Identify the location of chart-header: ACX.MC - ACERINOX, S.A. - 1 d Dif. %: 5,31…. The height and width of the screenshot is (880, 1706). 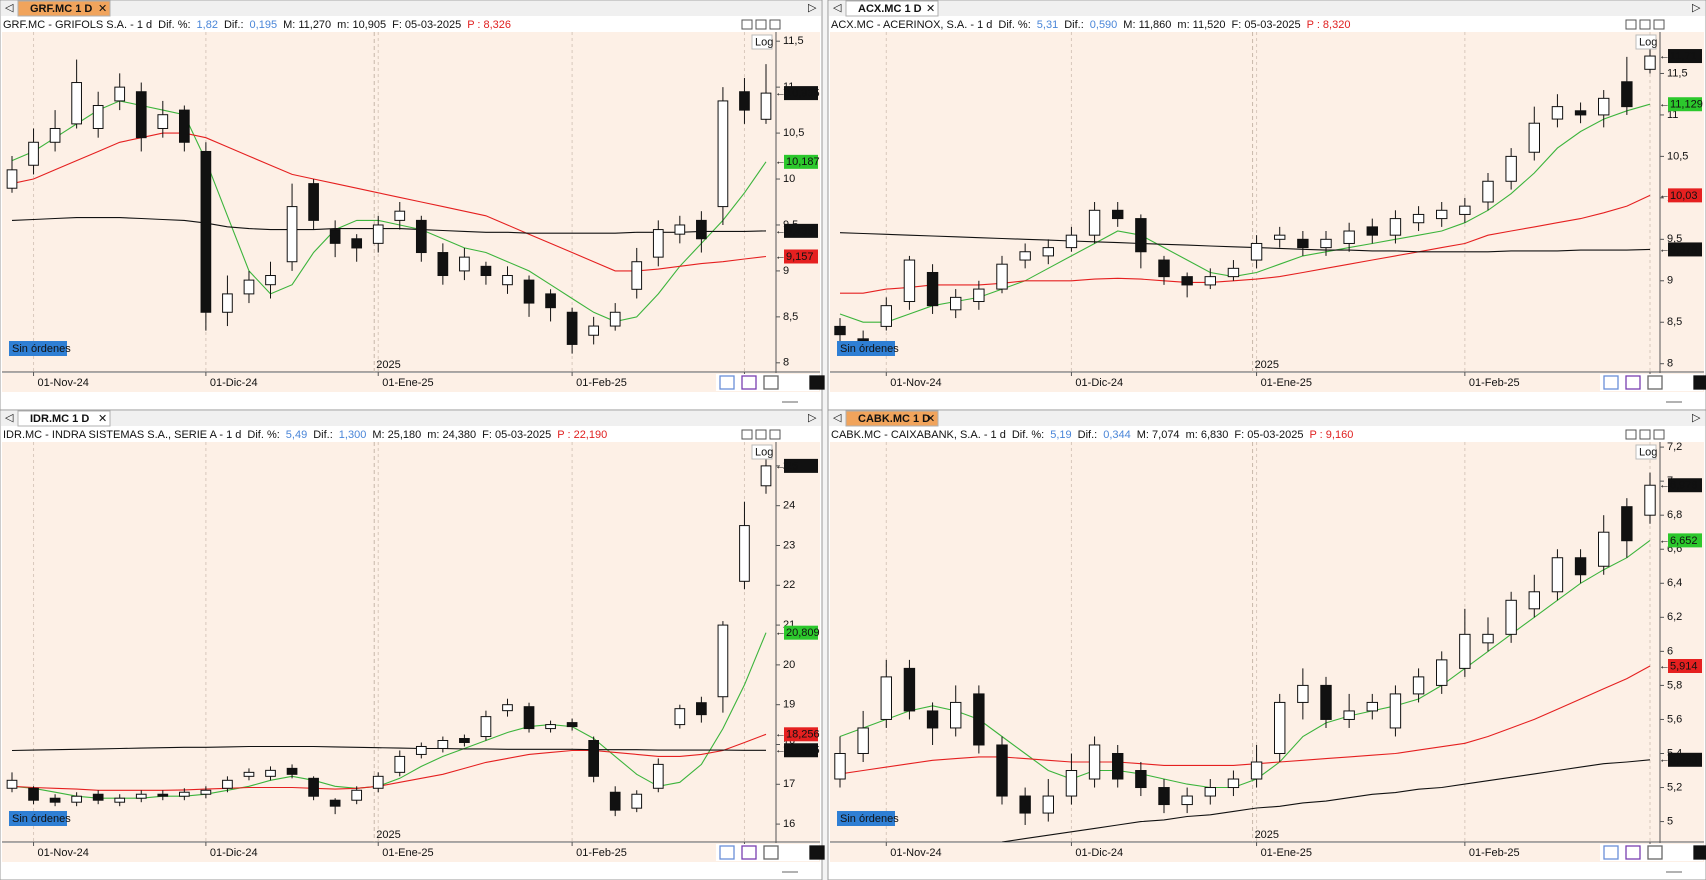
(1090, 25).